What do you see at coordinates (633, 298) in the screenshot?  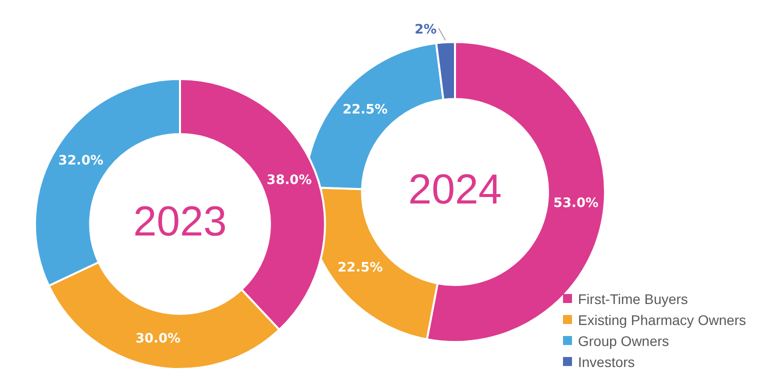 I see `legend-label: First-Time Buyers` at bounding box center [633, 298].